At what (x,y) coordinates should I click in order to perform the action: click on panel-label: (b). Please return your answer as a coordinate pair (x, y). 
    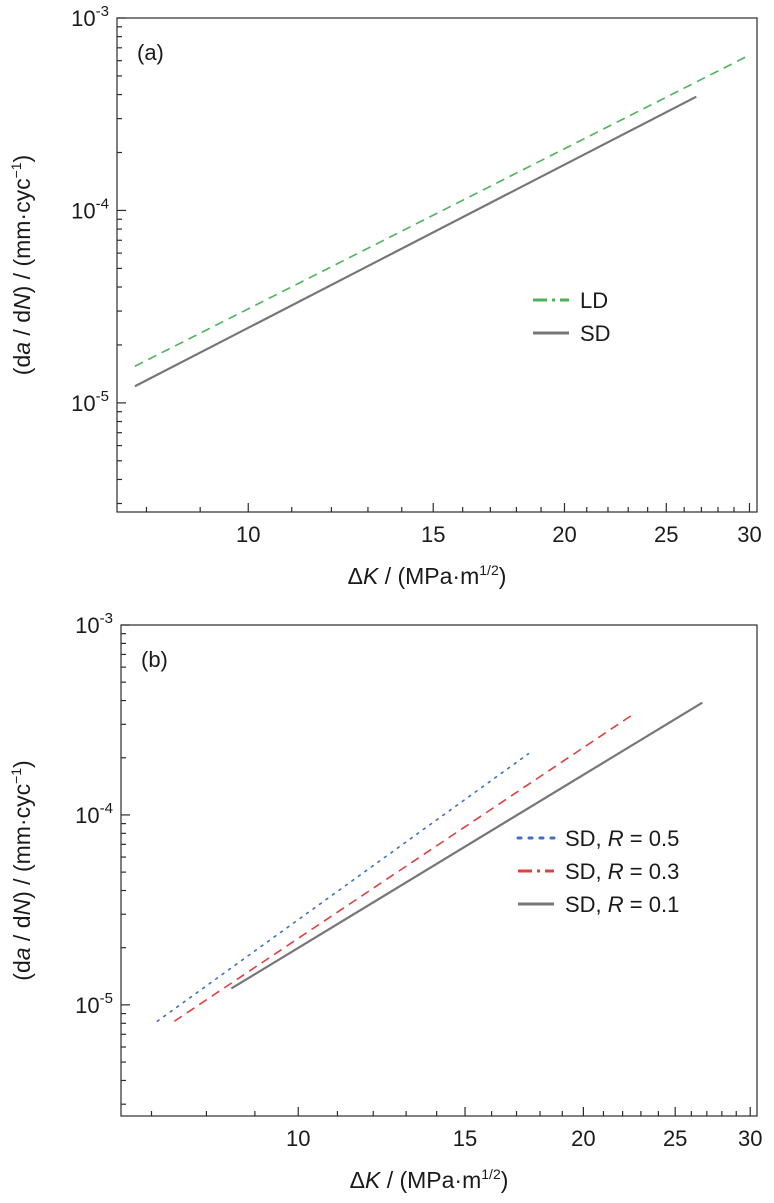
    Looking at the image, I should click on (154, 659).